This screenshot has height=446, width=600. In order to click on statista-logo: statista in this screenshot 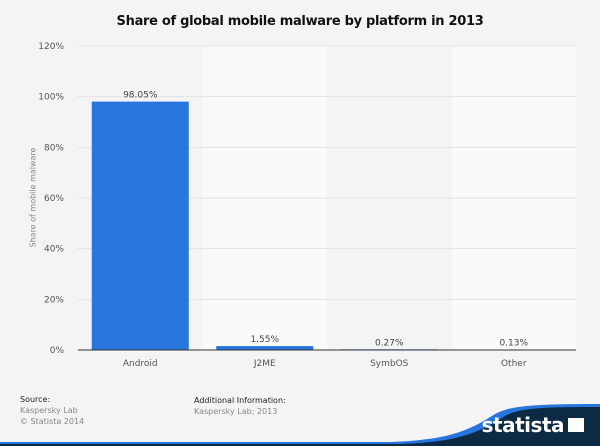, I will do `click(505, 425)`.